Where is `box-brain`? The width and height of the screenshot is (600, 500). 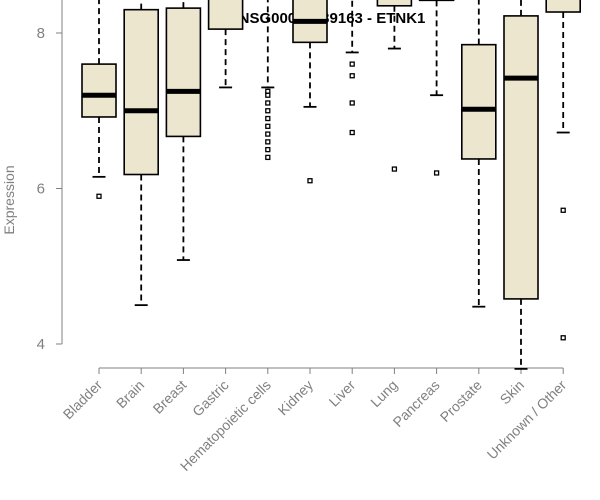
box-brain is located at coordinates (141, 92).